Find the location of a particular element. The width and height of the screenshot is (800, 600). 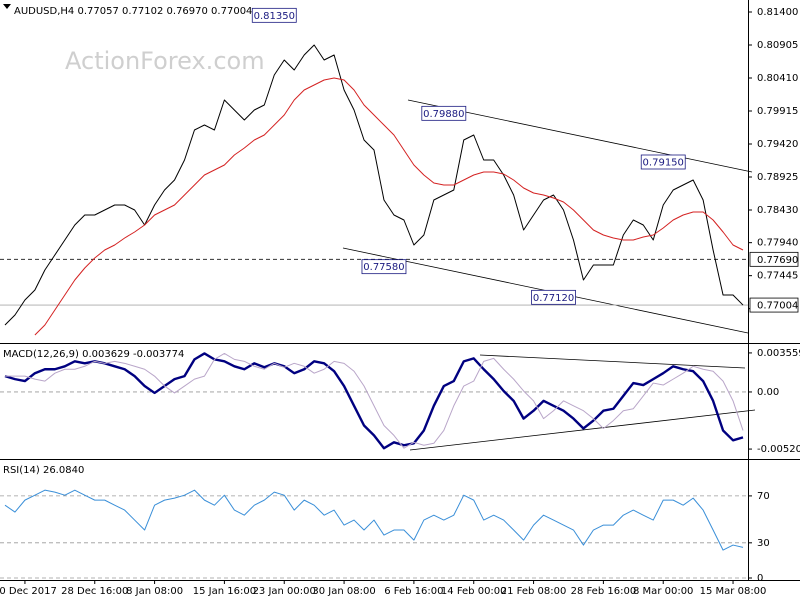

x-tick-label: 8 Mar 00:00 is located at coordinates (663, 591).